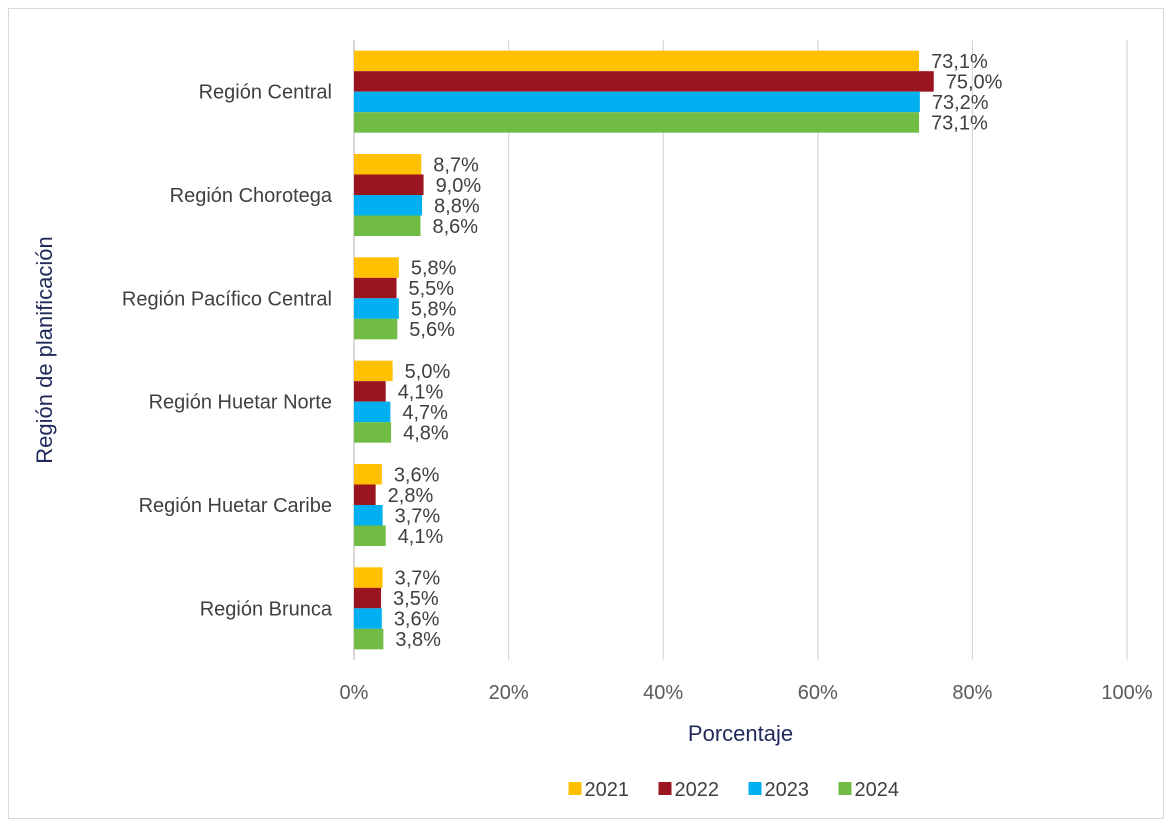 The image size is (1174, 827). I want to click on data-label: 4,8%, so click(426, 433).